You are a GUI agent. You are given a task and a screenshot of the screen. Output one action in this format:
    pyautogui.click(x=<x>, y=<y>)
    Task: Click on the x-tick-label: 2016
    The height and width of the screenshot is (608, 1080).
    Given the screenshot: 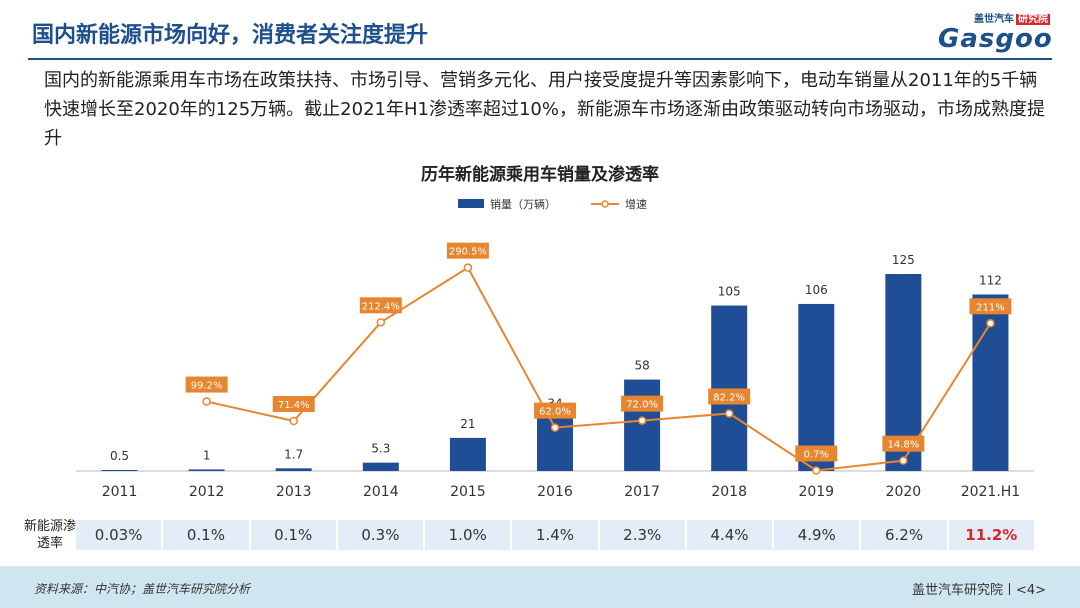 What is the action you would take?
    pyautogui.click(x=555, y=492)
    